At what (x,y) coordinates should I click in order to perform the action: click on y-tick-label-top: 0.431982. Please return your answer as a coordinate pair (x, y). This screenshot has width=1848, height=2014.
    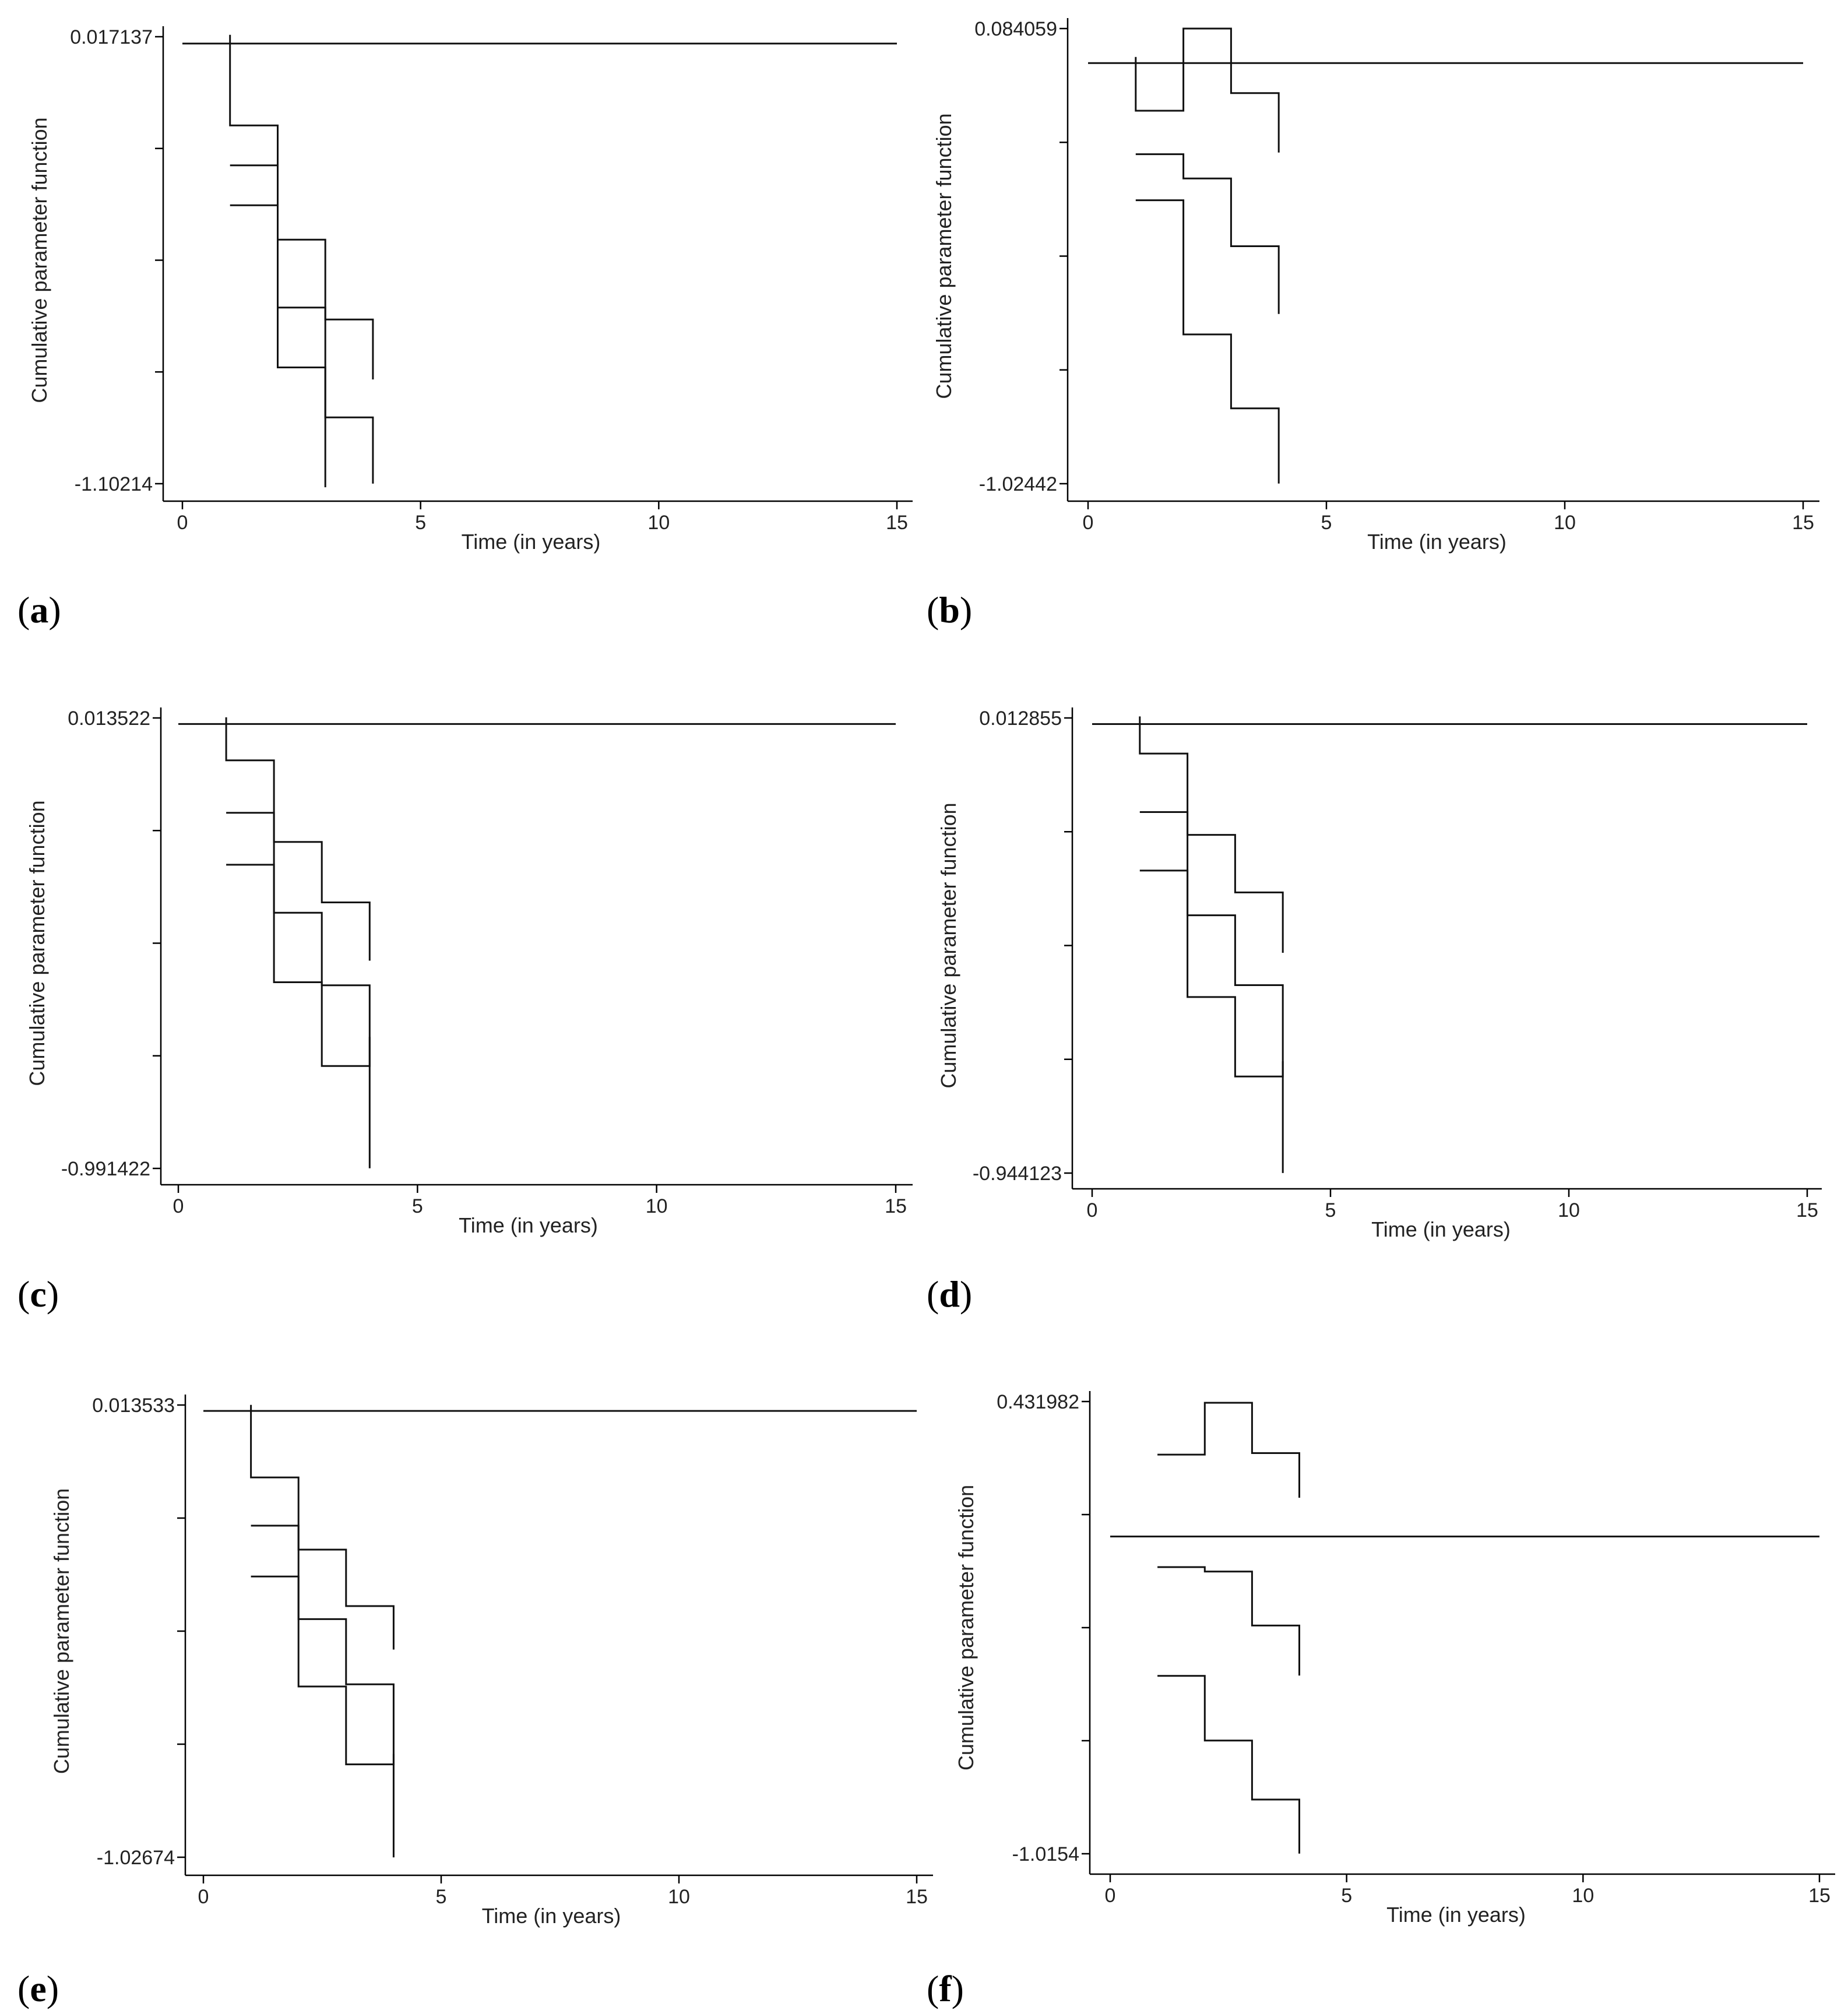
    Looking at the image, I should click on (1038, 1402).